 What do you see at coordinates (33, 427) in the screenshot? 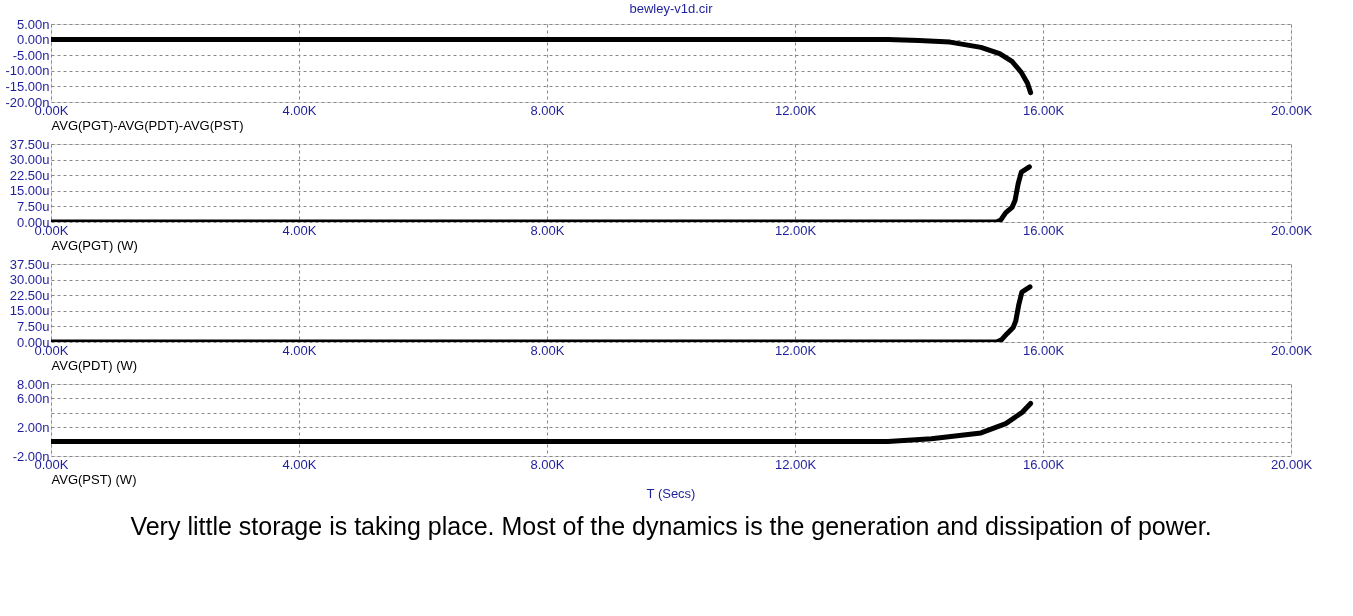
I see `y-tick-label: 2.00n` at bounding box center [33, 427].